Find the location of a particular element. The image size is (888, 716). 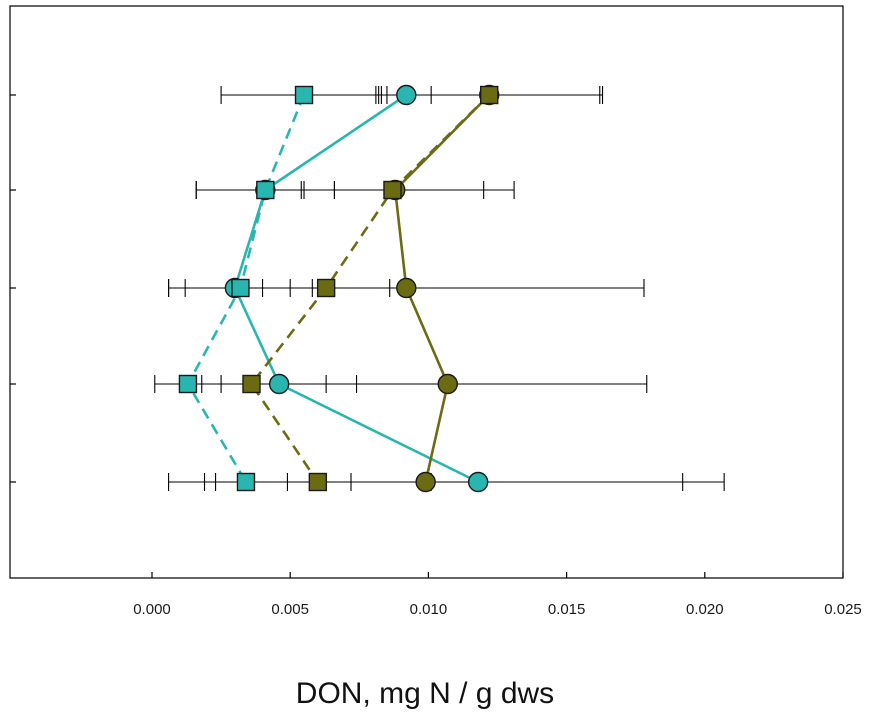

x-axis-ticks: 0.000 0.005 0.010 0.015 0.020 0.025 is located at coordinates (497, 595).